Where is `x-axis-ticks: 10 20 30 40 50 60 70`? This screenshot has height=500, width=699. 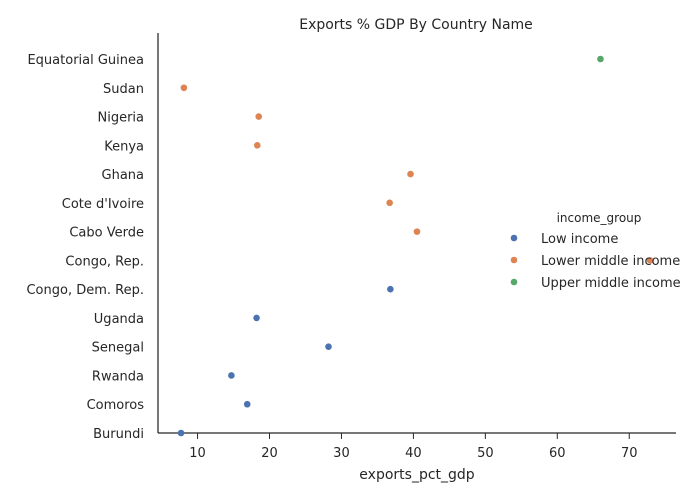 x-axis-ticks: 10 20 30 40 50 60 70 is located at coordinates (413, 447).